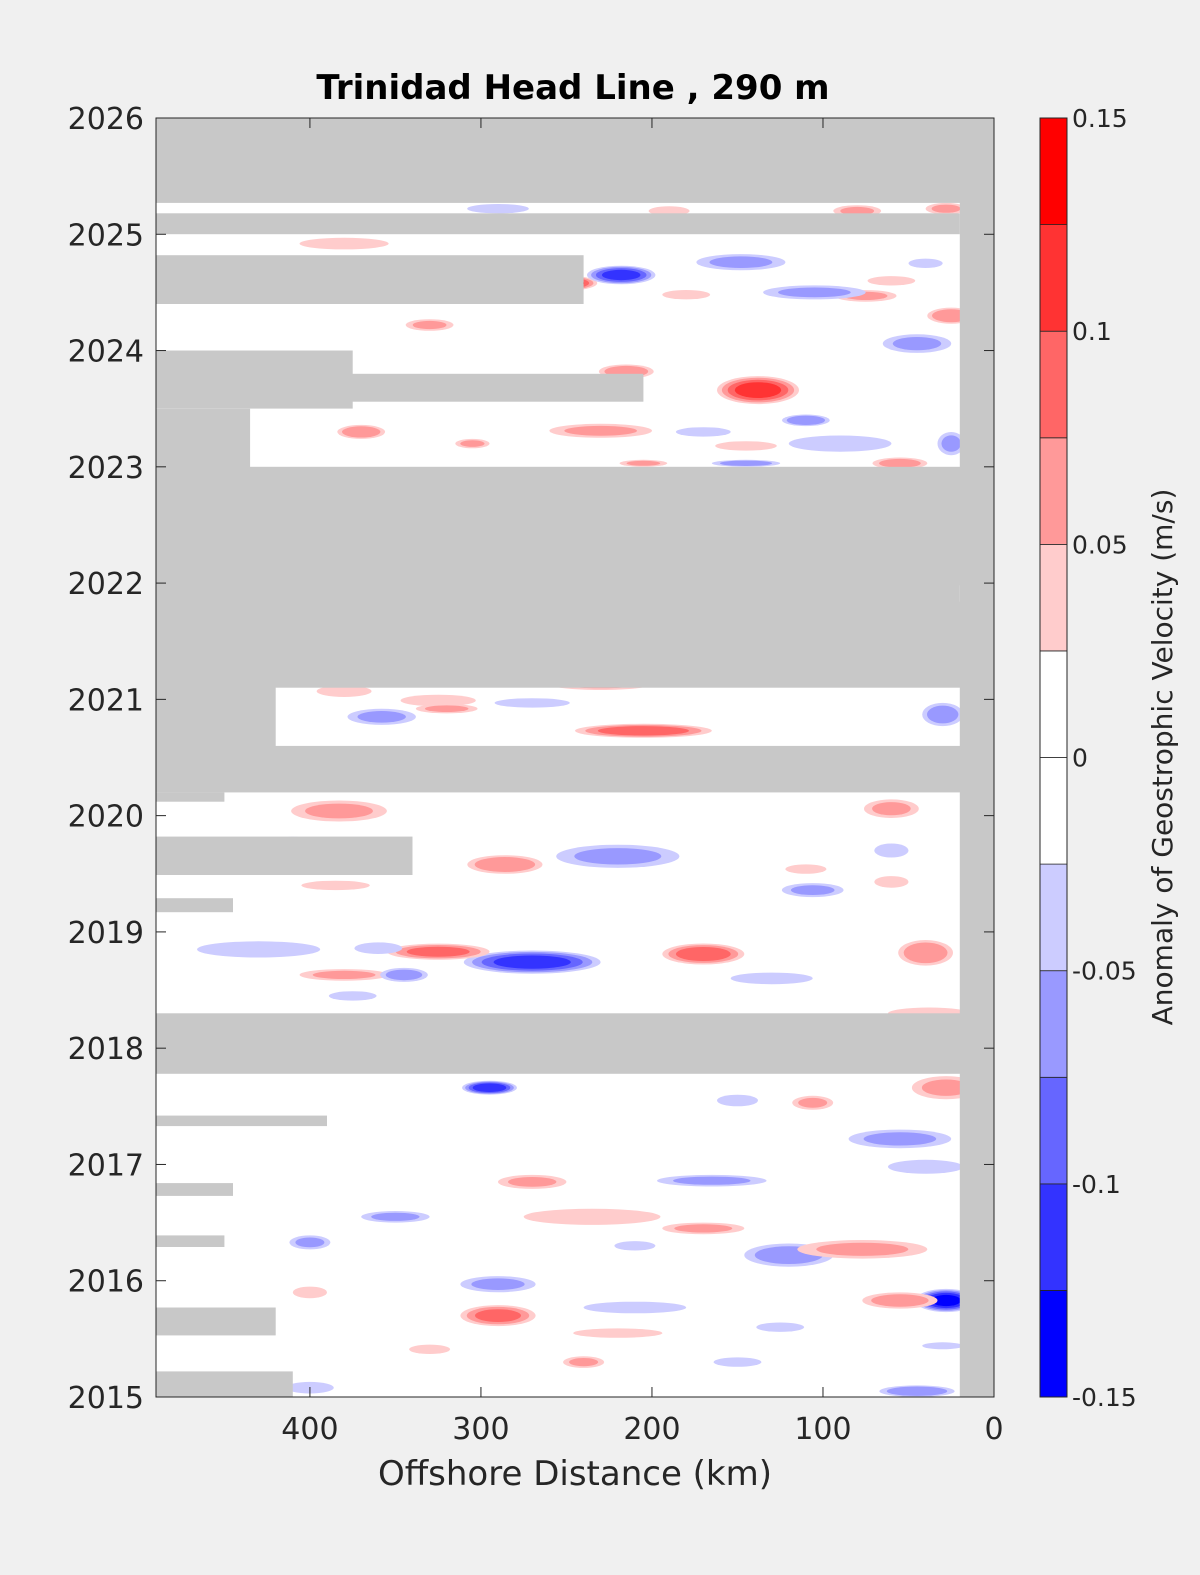 This screenshot has width=1200, height=1575. Describe the element at coordinates (106, 933) in the screenshot. I see `y-tick-label: 2019` at that location.